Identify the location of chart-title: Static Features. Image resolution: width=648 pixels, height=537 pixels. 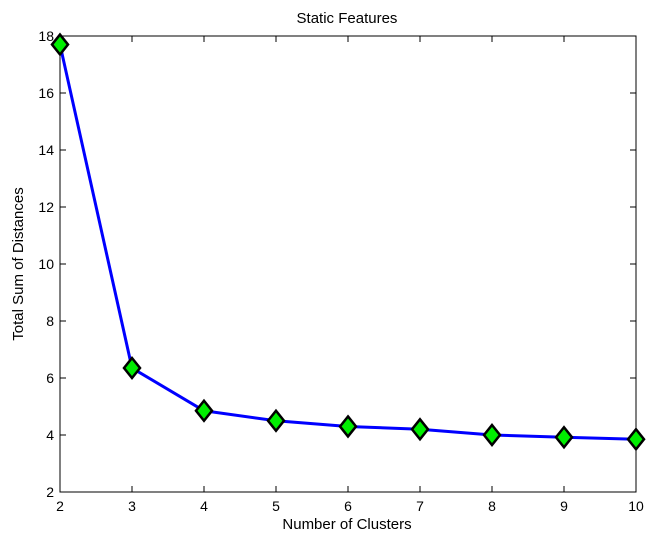
(347, 18).